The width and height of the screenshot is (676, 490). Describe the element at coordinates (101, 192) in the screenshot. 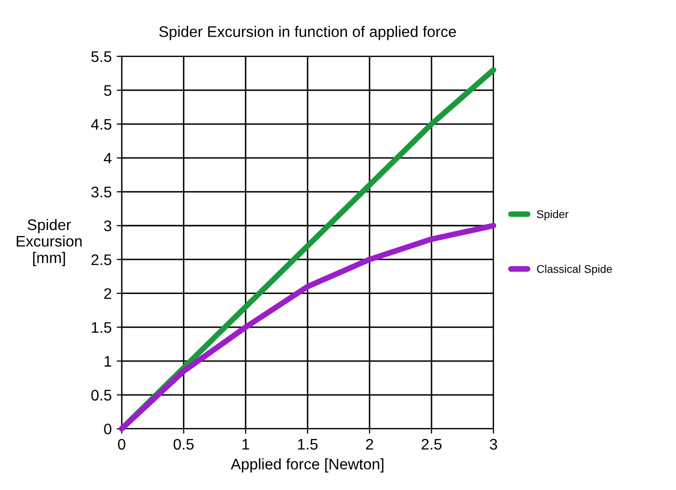

I see `y-tick-label: 3.5` at that location.